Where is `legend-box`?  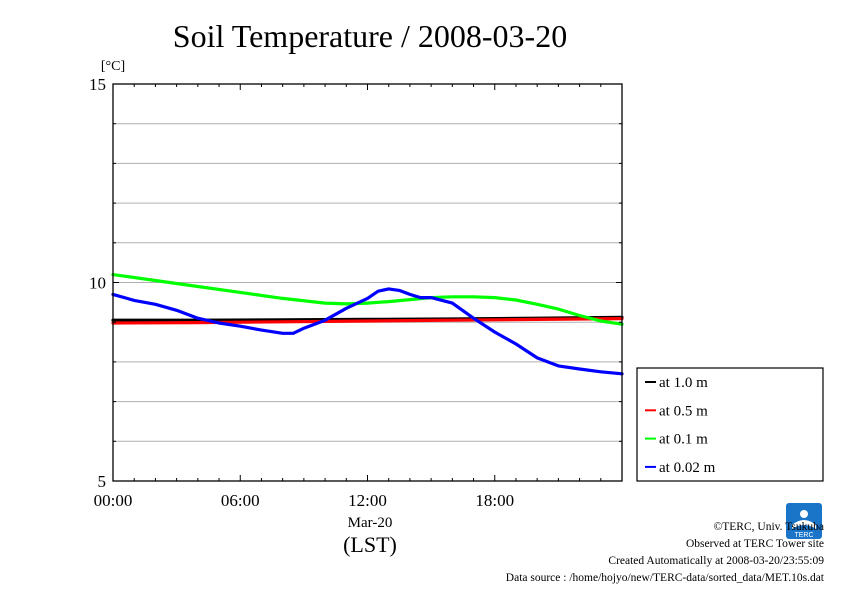 legend-box is located at coordinates (730, 424).